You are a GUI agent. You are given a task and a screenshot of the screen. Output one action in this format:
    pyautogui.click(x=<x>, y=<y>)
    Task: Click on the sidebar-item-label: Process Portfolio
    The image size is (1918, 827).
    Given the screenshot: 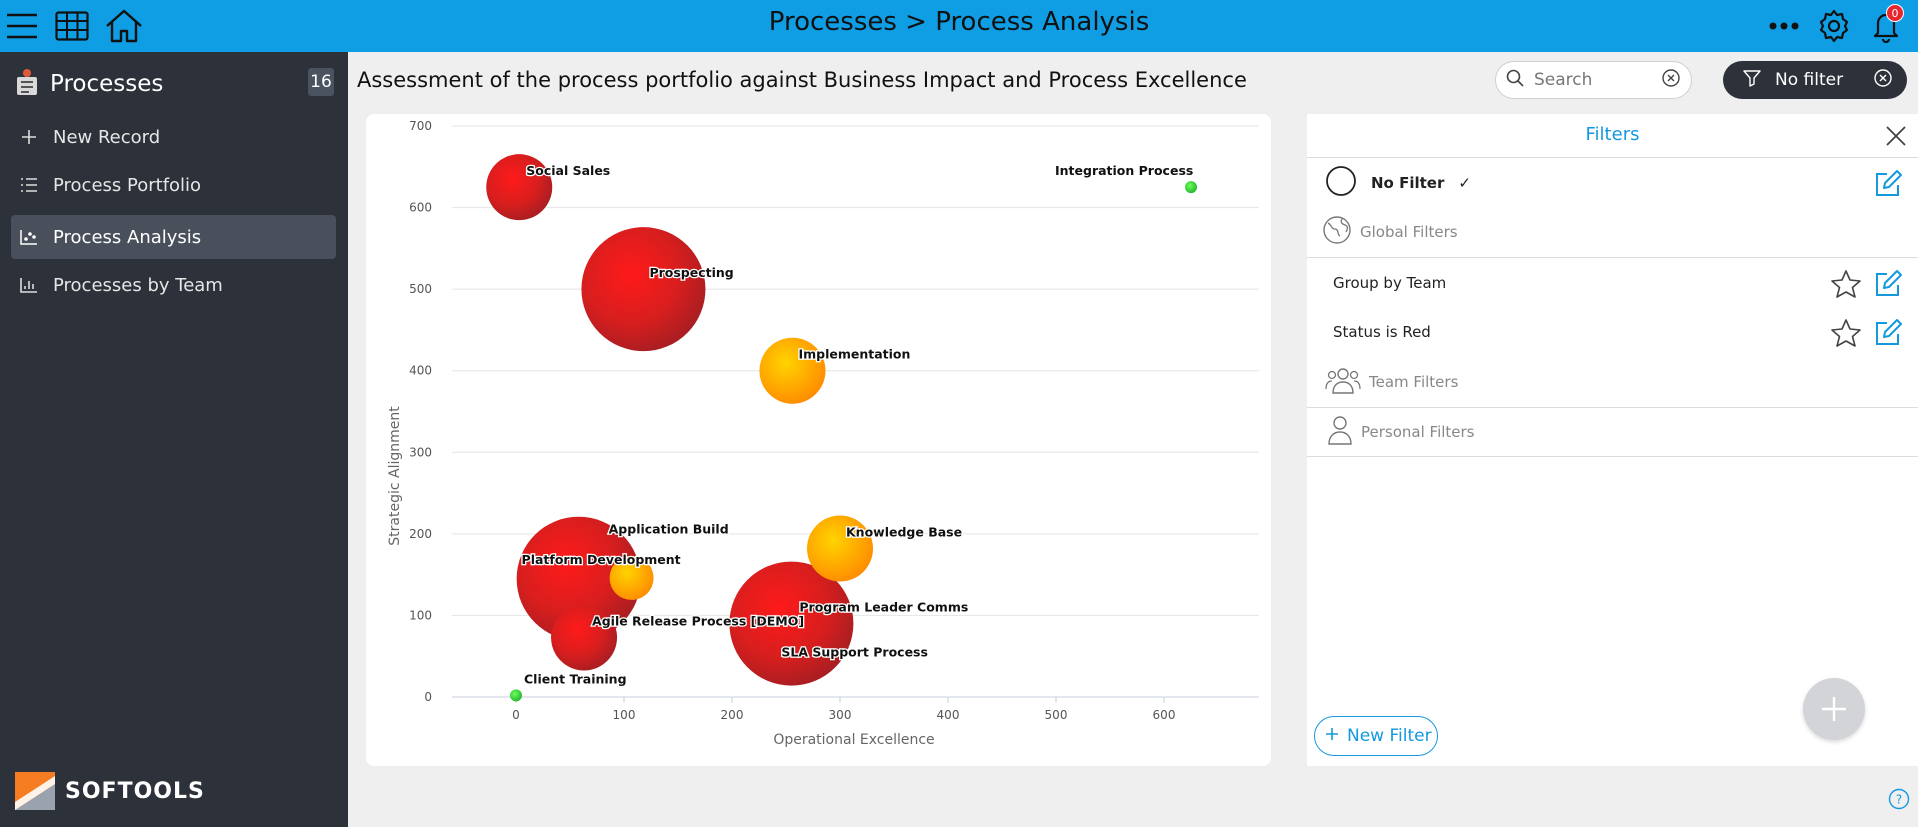 What is the action you would take?
    pyautogui.click(x=127, y=185)
    